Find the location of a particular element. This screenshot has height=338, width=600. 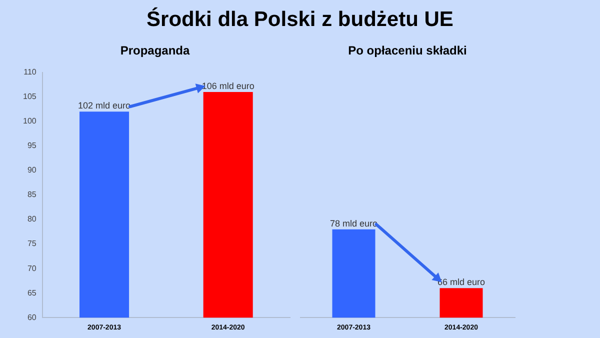

y-tick-label: 85 is located at coordinates (32, 195).